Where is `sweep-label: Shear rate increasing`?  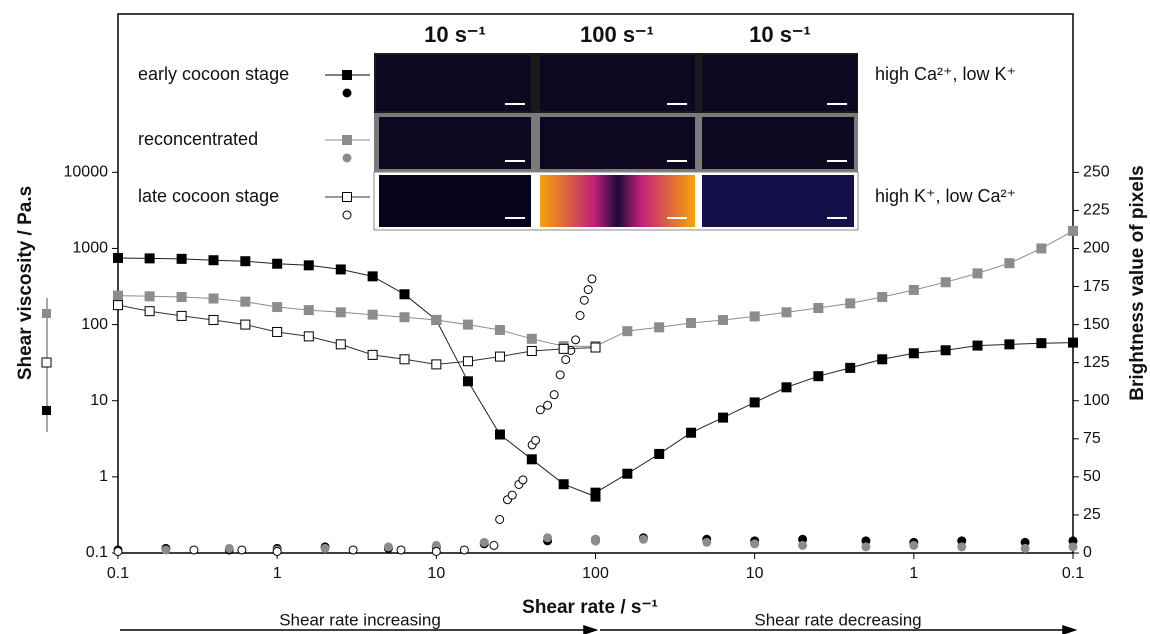 sweep-label: Shear rate increasing is located at coordinates (360, 619).